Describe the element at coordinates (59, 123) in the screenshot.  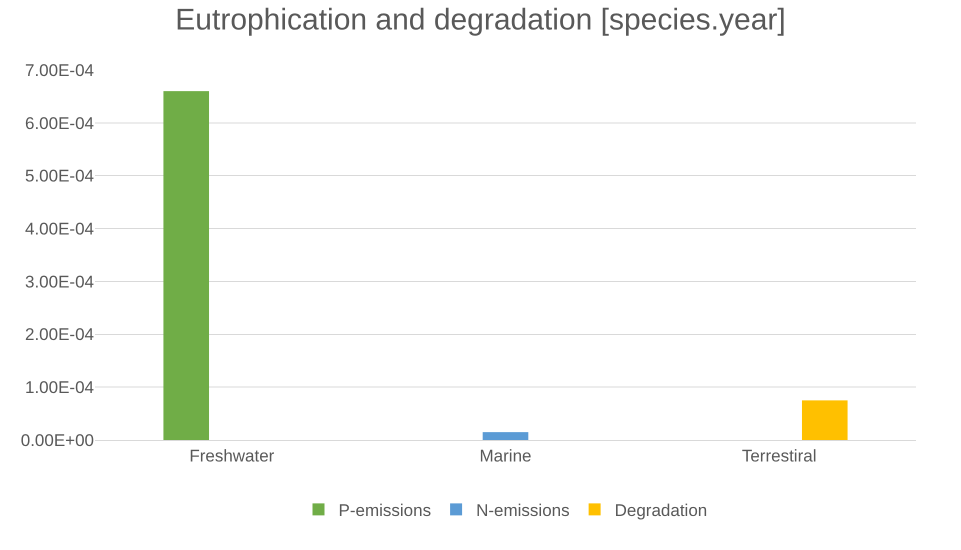
I see `y-tick-label: 6.00E-04` at that location.